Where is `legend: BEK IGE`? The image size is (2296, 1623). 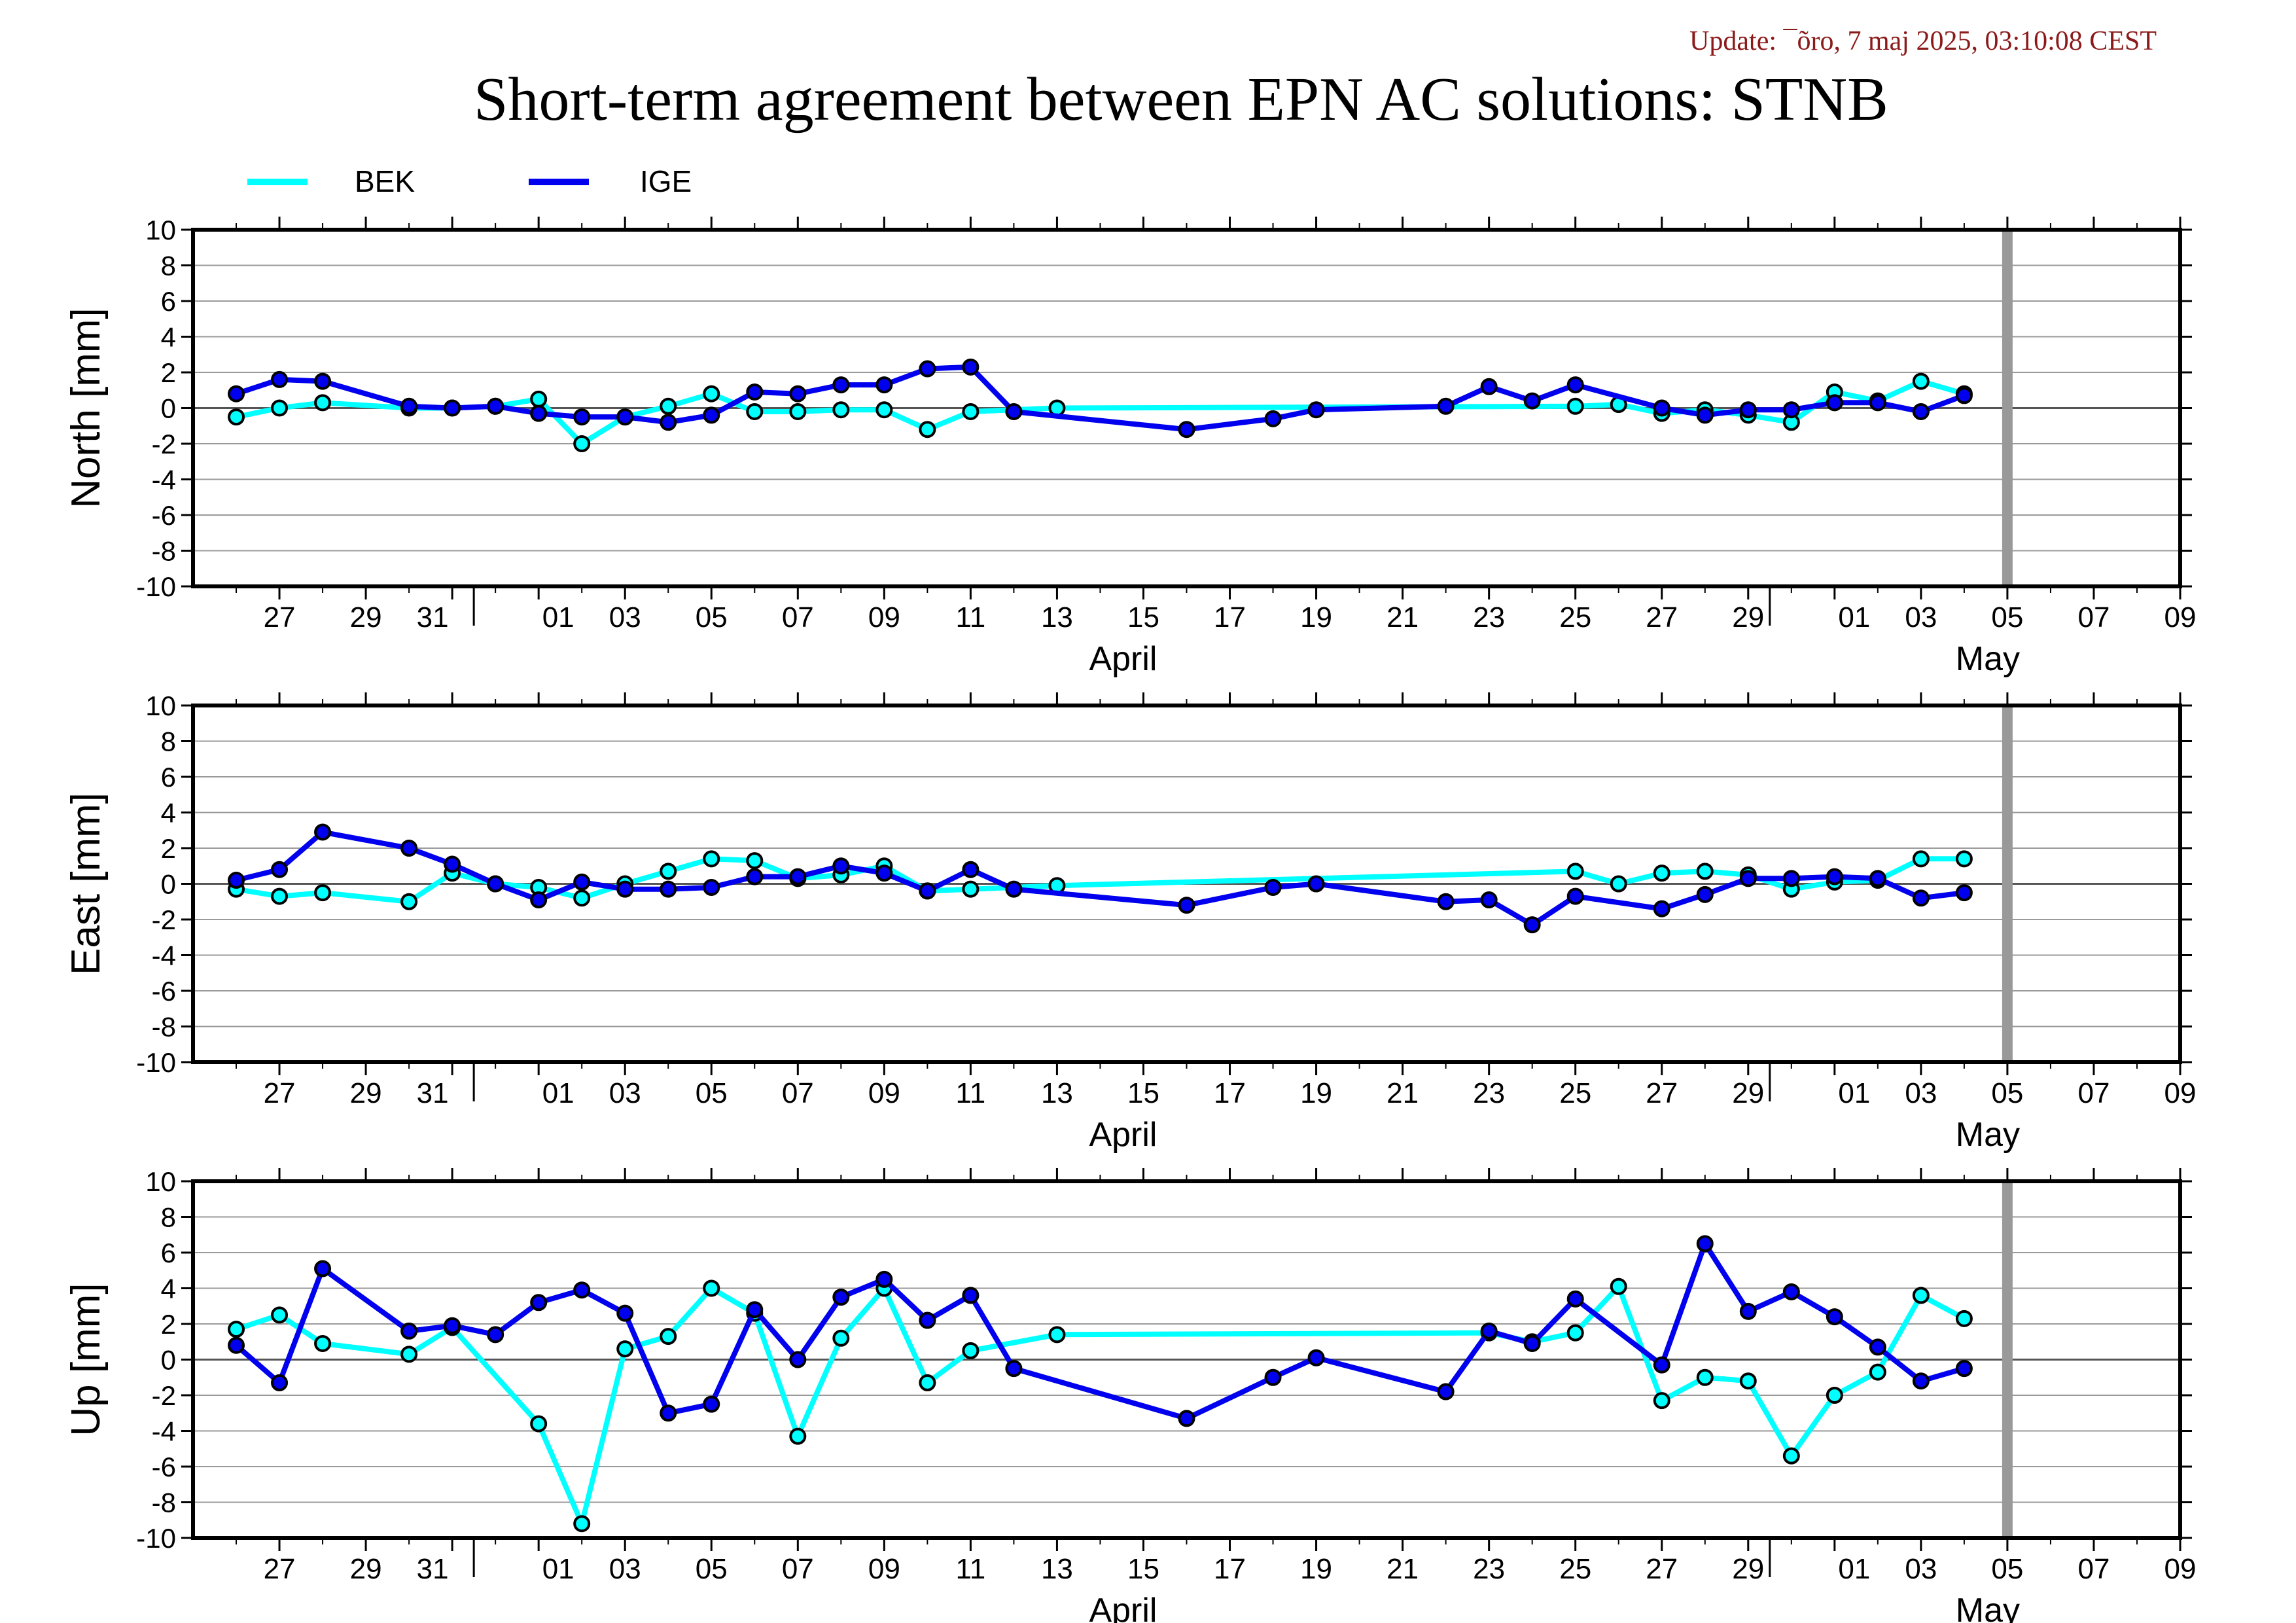 legend: BEK IGE is located at coordinates (469, 181).